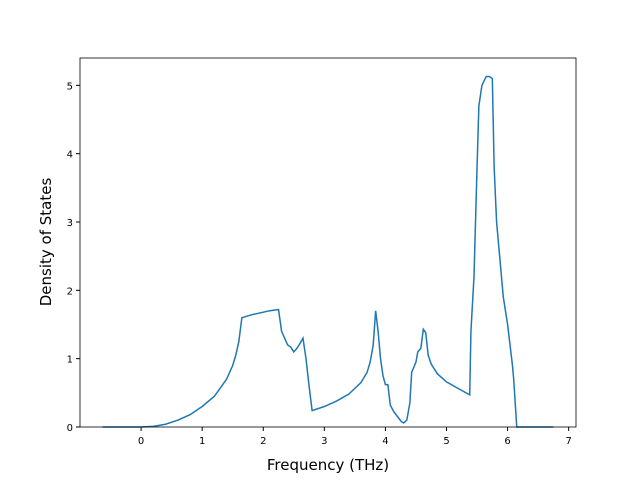 This screenshot has height=480, width=640. I want to click on y-tick-label: 5, so click(70, 86).